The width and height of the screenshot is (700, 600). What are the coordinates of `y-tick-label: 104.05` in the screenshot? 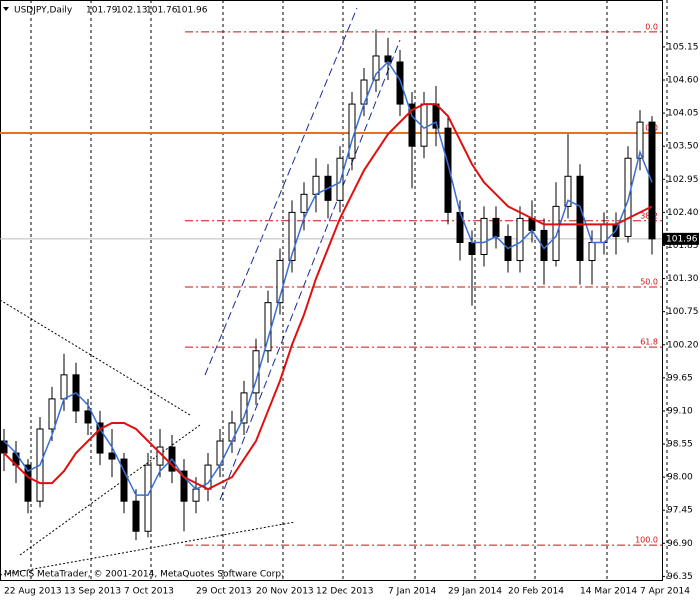 It's located at (683, 114).